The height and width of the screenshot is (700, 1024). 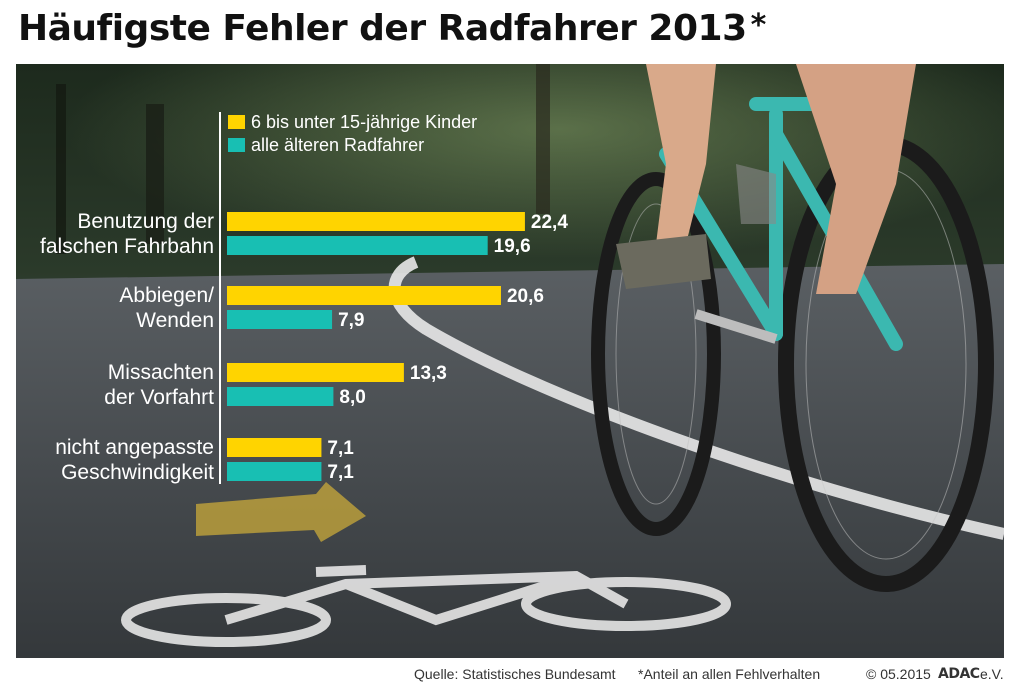 What do you see at coordinates (280, 396) in the screenshot?
I see `bar-adults-vorfahrt` at bounding box center [280, 396].